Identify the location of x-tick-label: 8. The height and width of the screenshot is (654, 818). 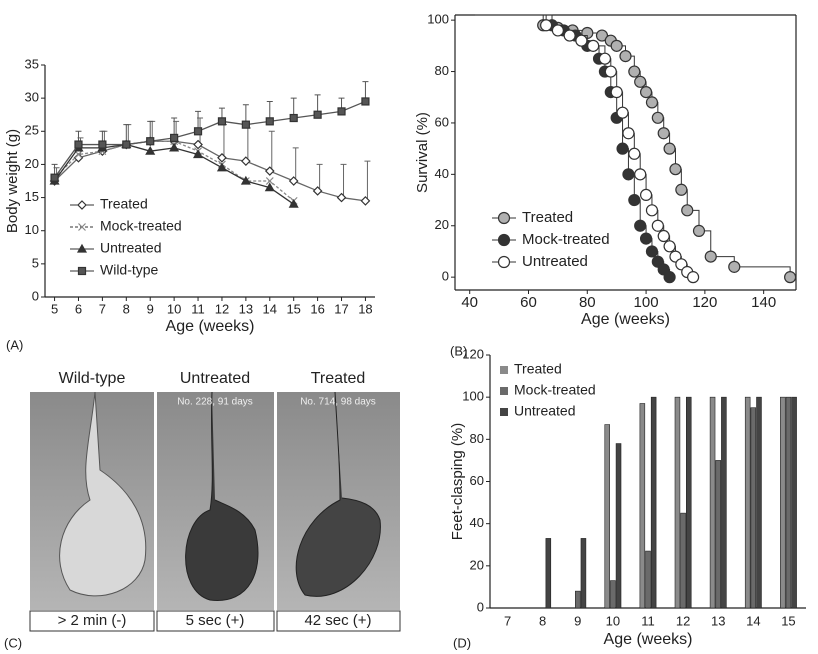
(542, 620).